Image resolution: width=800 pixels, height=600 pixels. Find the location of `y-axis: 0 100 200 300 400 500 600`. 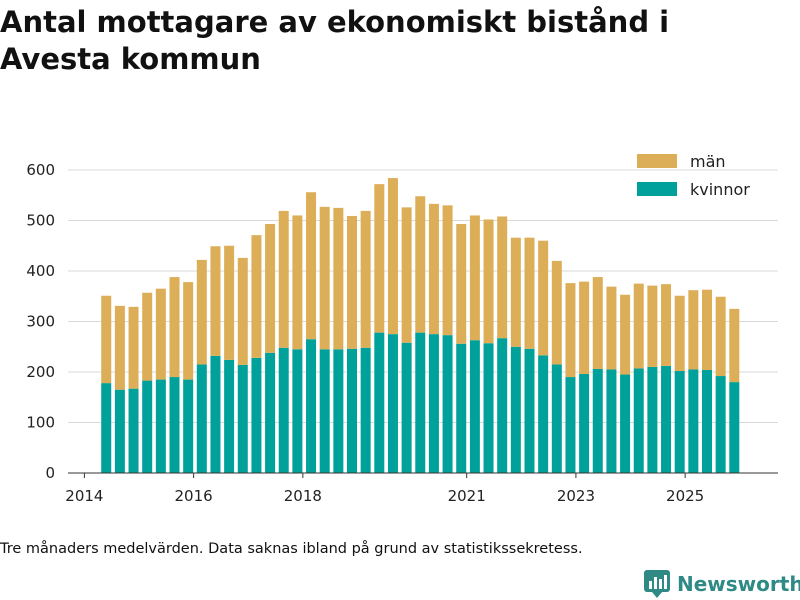

y-axis: 0 100 200 300 400 500 600 is located at coordinates (40, 321).